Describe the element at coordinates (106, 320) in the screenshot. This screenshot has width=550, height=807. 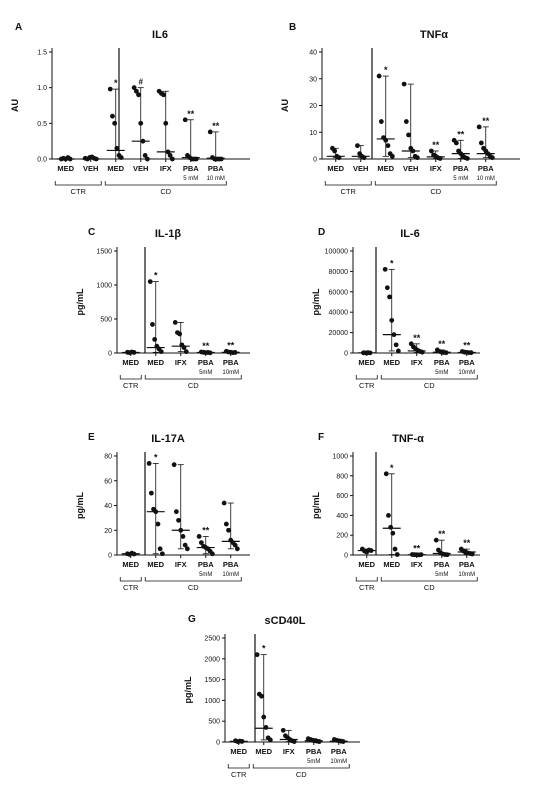
I see `y-tick-label: 500` at that location.